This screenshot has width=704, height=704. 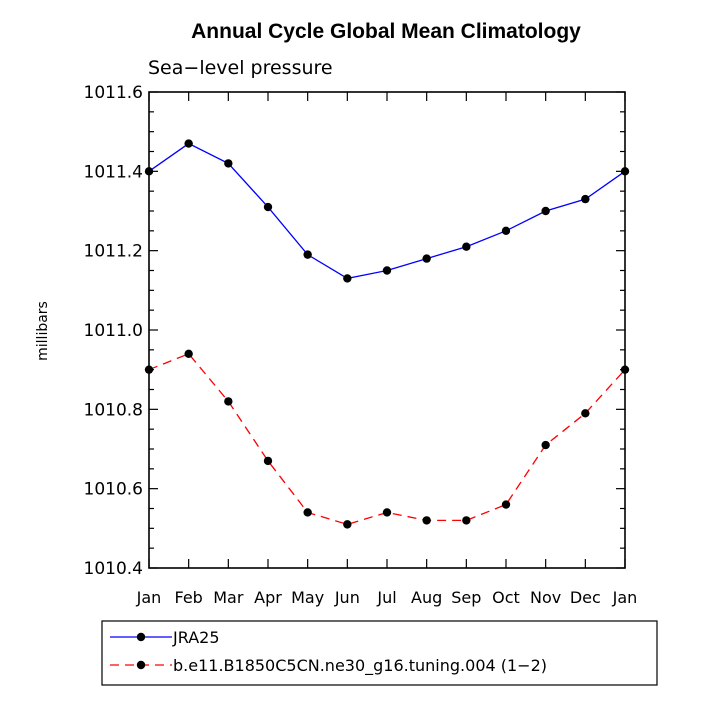 What do you see at coordinates (386, 597) in the screenshot?
I see `x-tick-label: Jul` at bounding box center [386, 597].